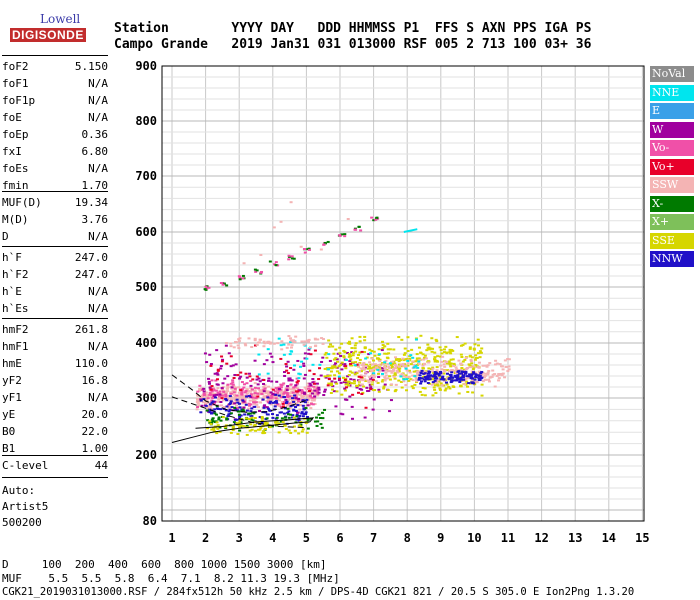 The width and height of the screenshot is (700, 600). I want to click on legend-item: NNW, so click(672, 259).